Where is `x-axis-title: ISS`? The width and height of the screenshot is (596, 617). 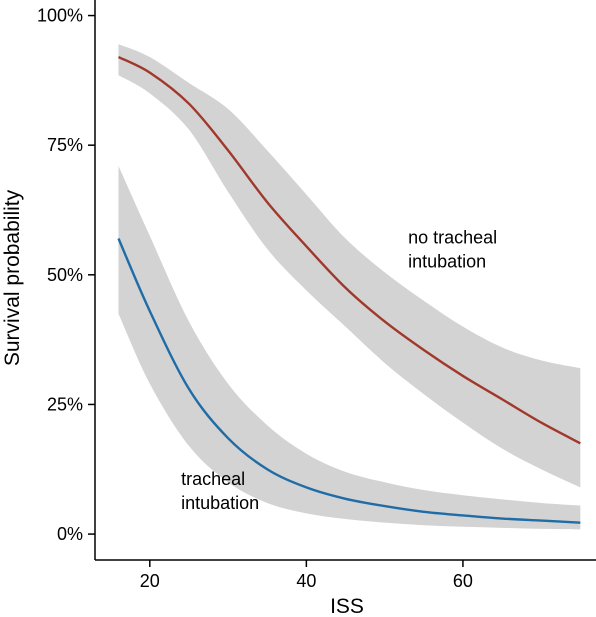
x-axis-title: ISS is located at coordinates (347, 606).